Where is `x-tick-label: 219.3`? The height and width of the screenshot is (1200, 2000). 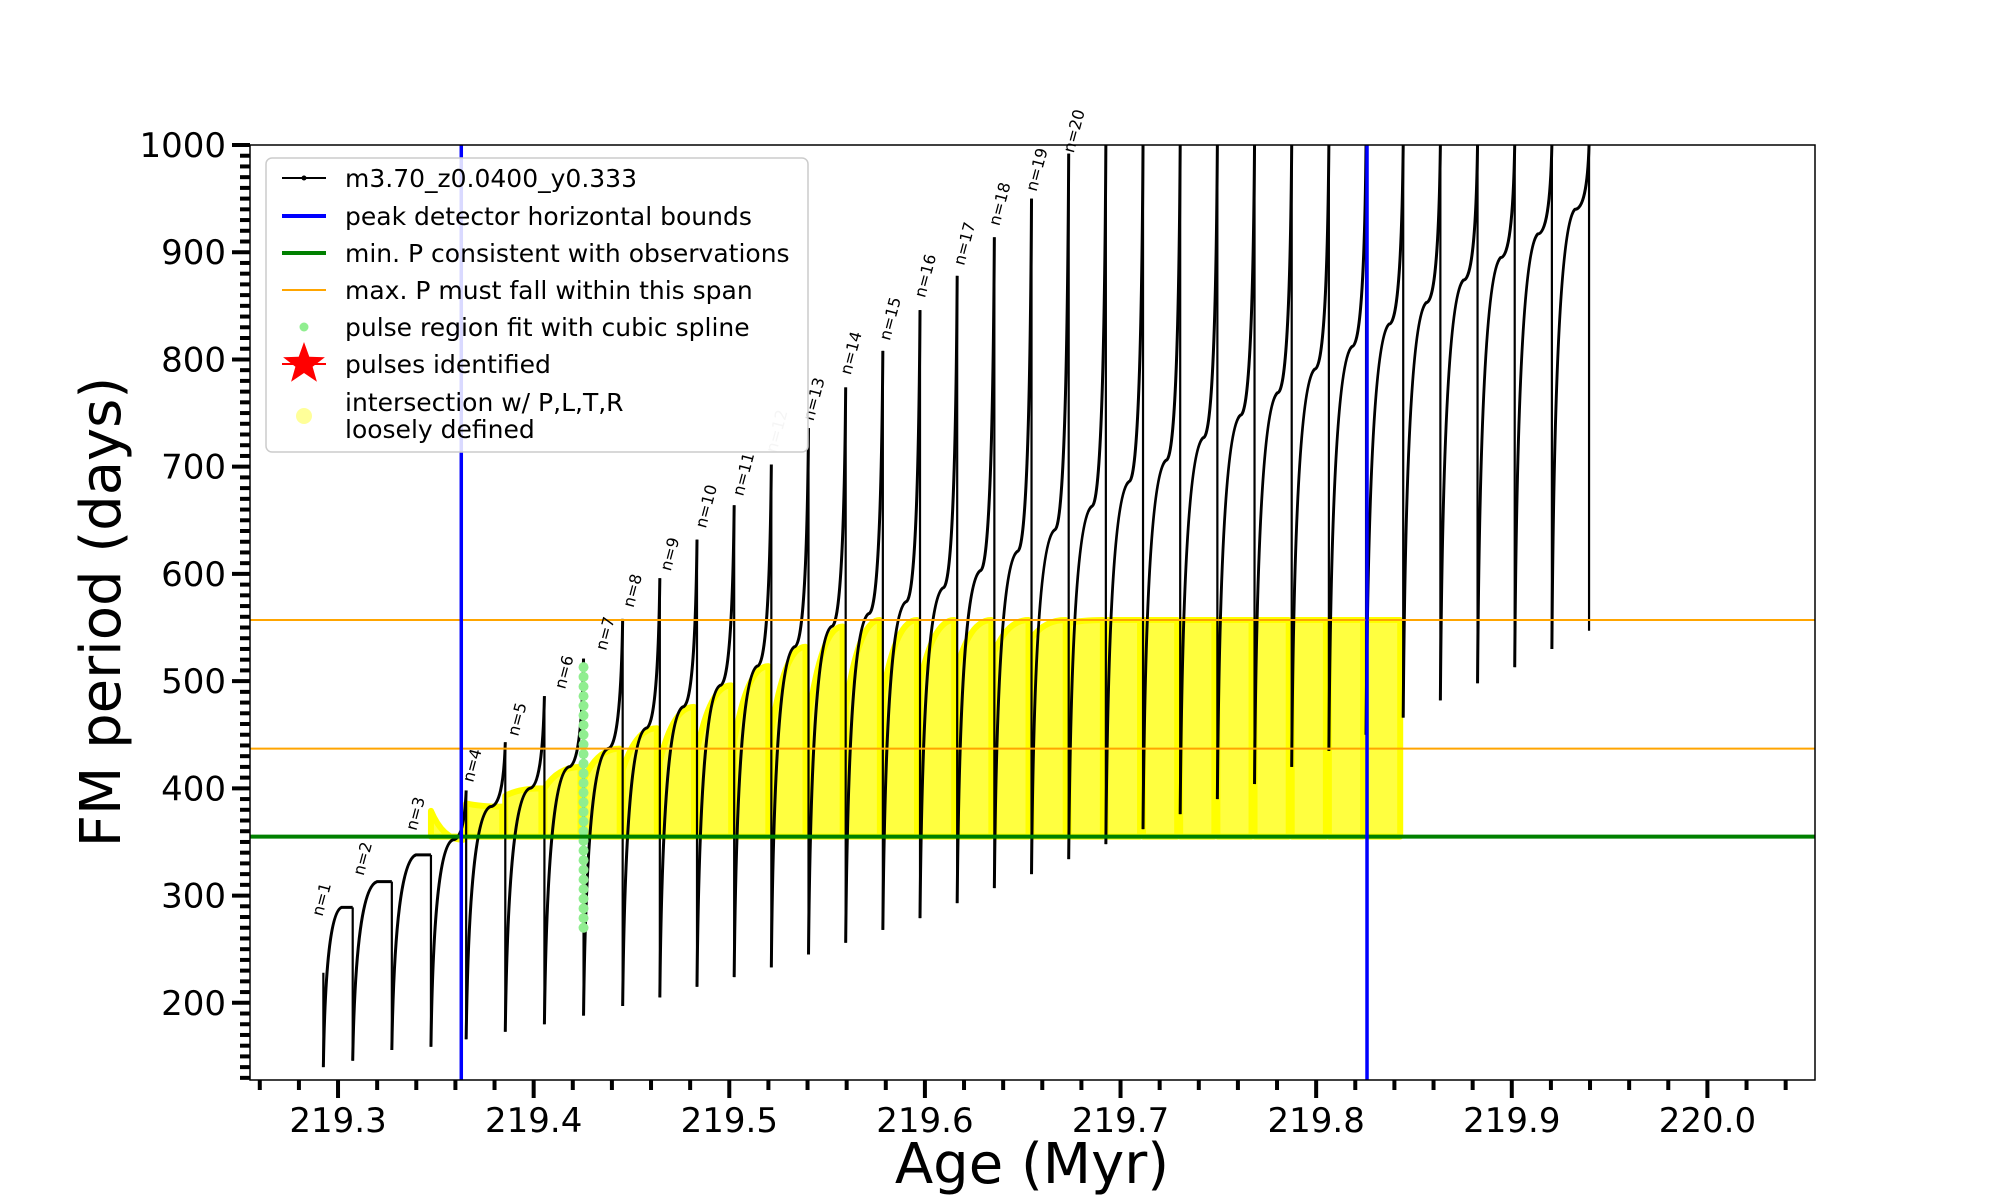 x-tick-label: 219.3 is located at coordinates (337, 1121).